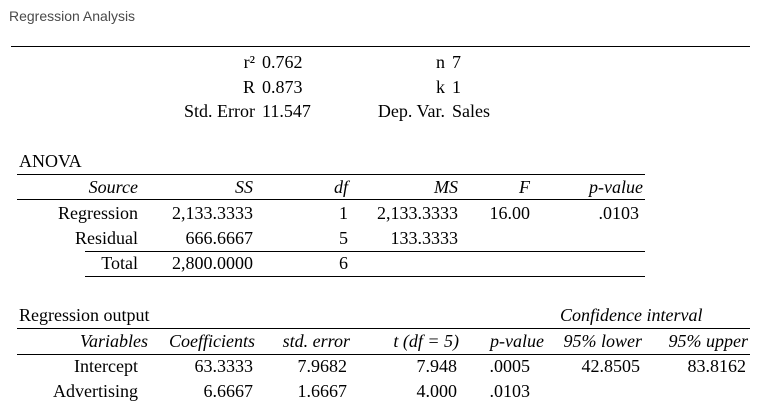 The height and width of the screenshot is (413, 773). I want to click on std-error-label: Std. Error, so click(219, 111).